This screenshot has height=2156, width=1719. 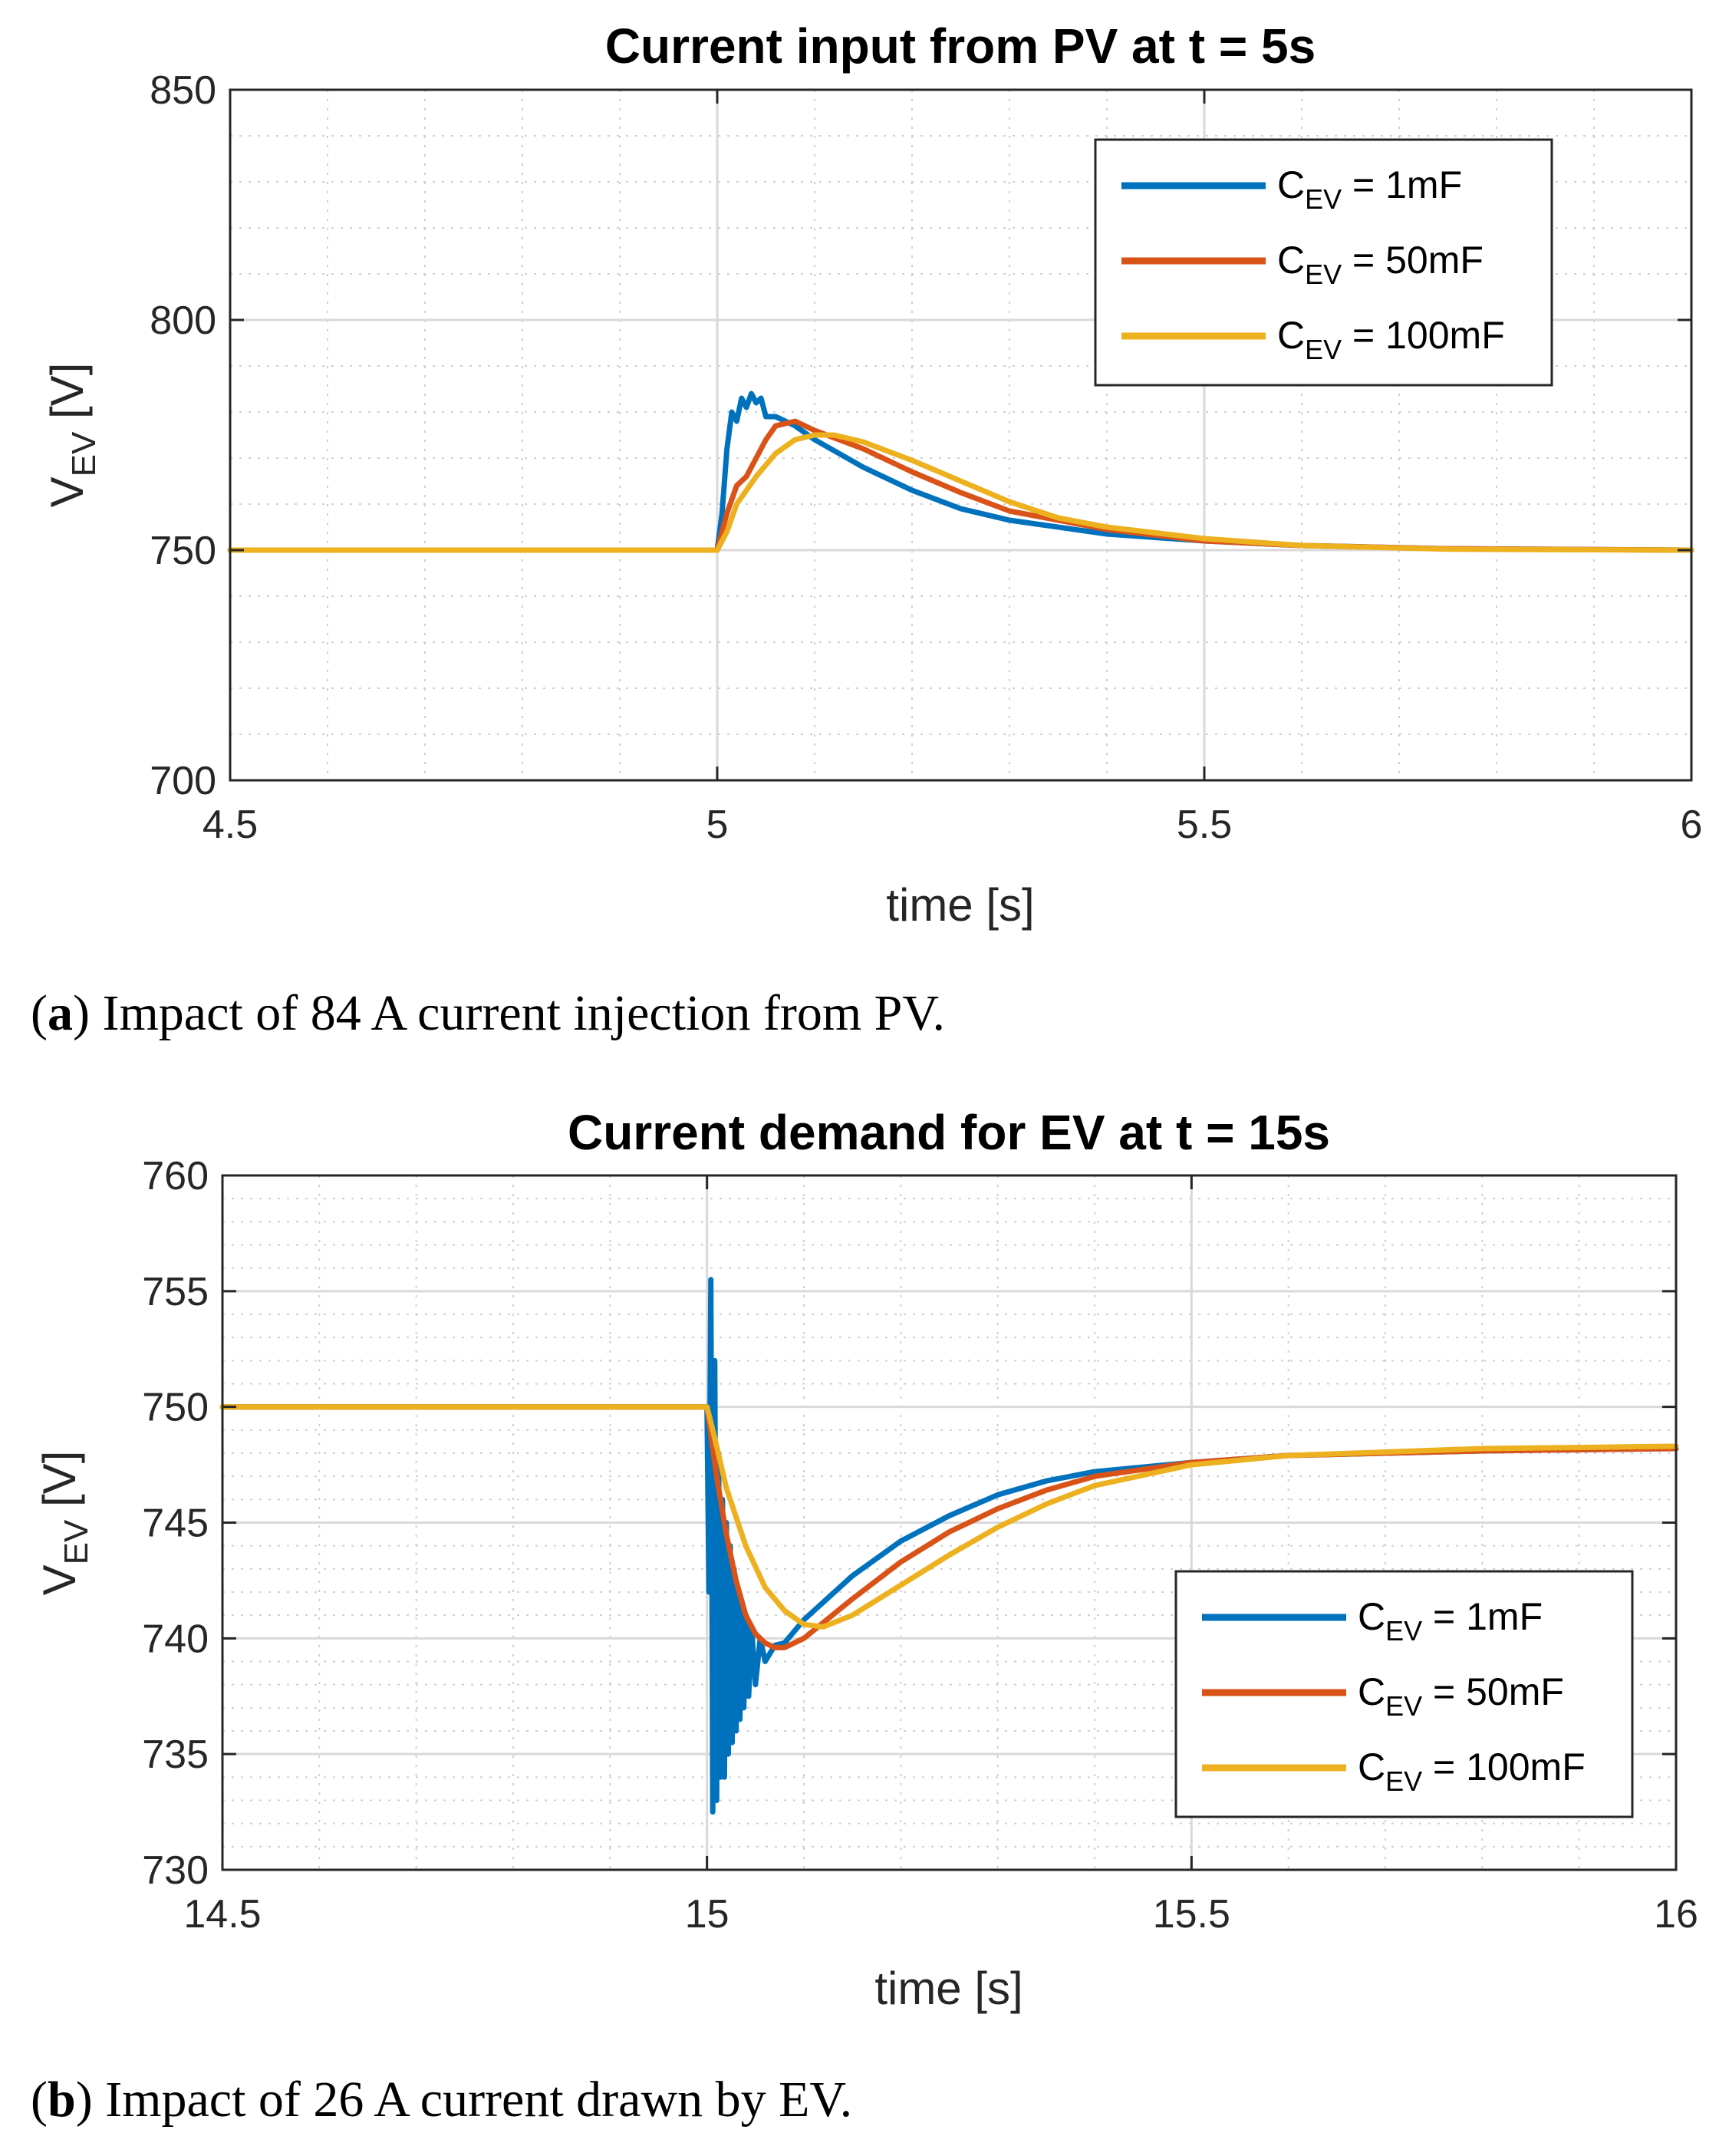 I want to click on x-tick-label: 15, so click(x=707, y=1914).